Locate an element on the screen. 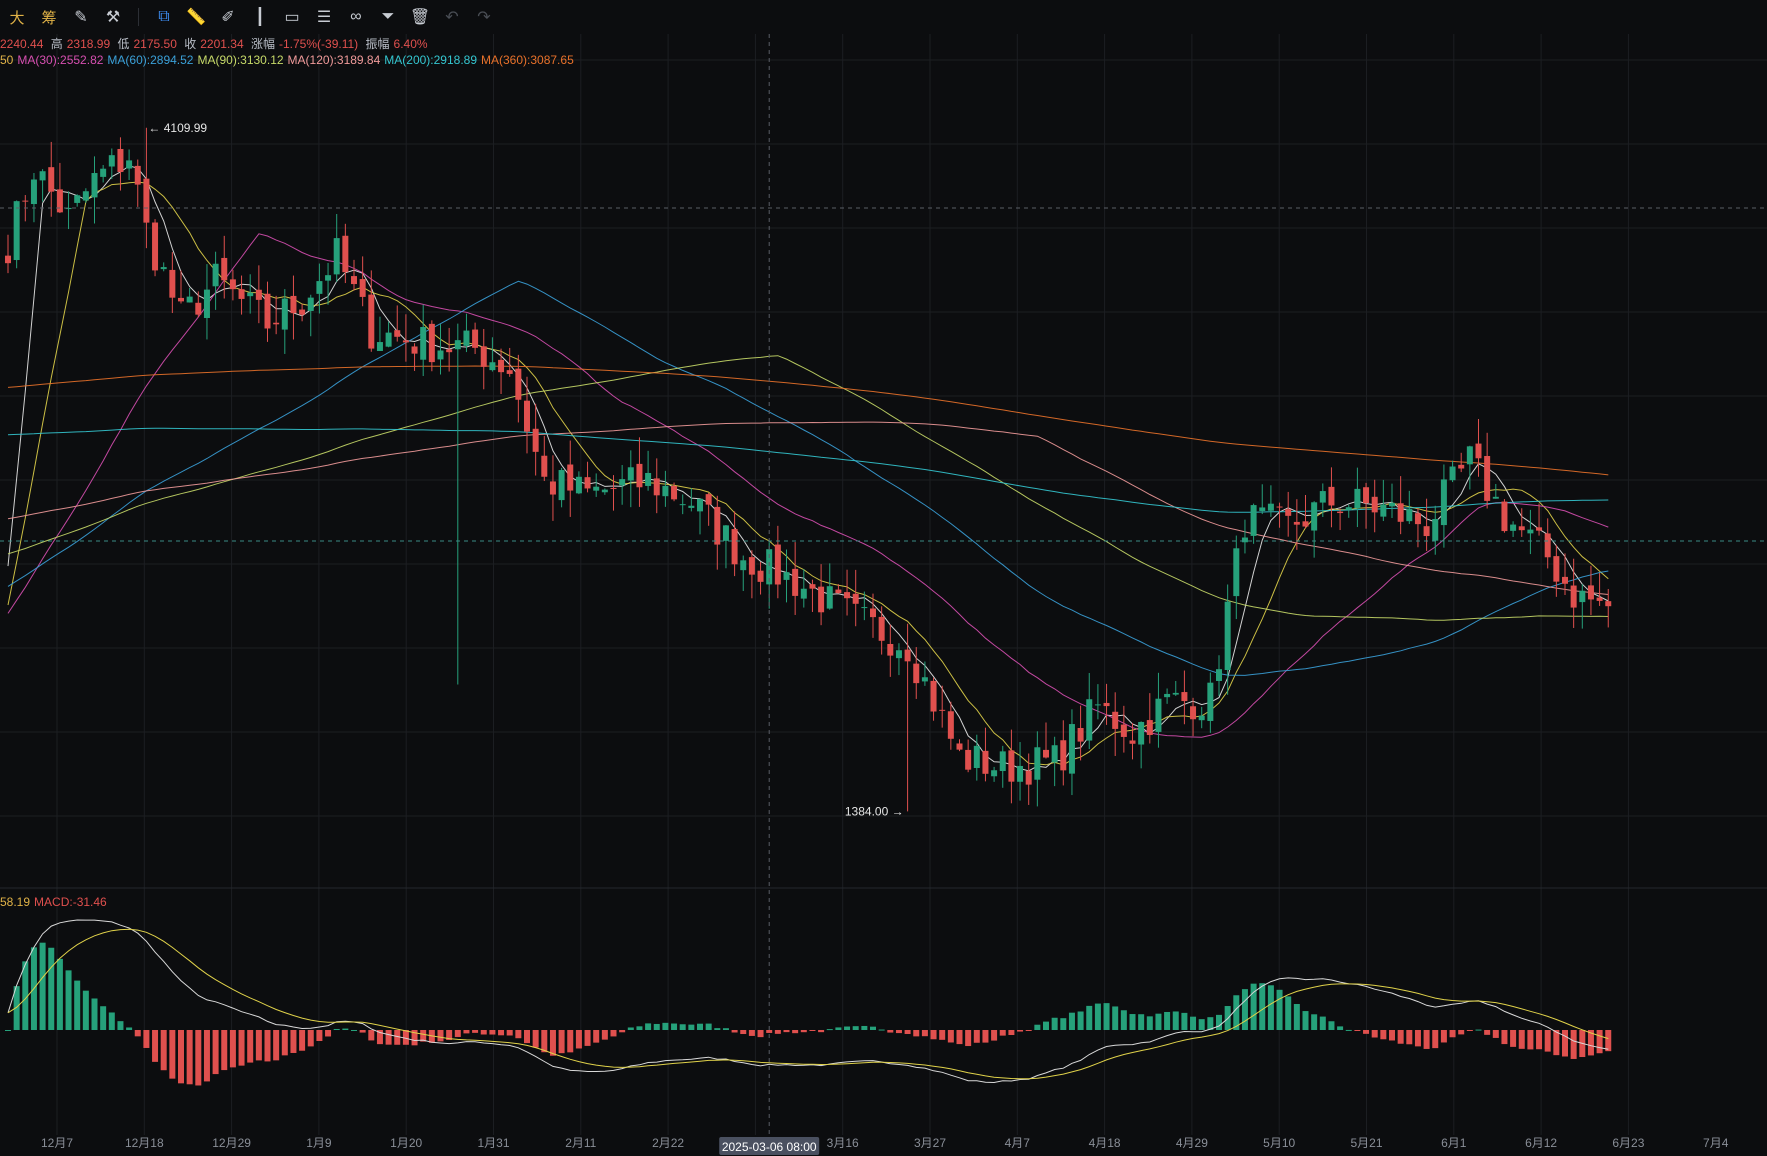  amplitude-label: 振幅 is located at coordinates (377, 44).